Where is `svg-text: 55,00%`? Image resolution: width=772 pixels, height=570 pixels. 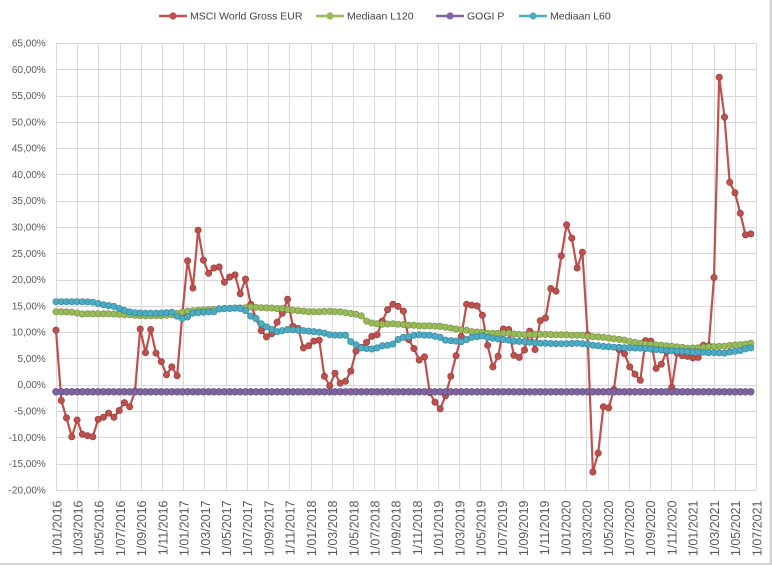 svg-text: 55,00% is located at coordinates (29, 96).